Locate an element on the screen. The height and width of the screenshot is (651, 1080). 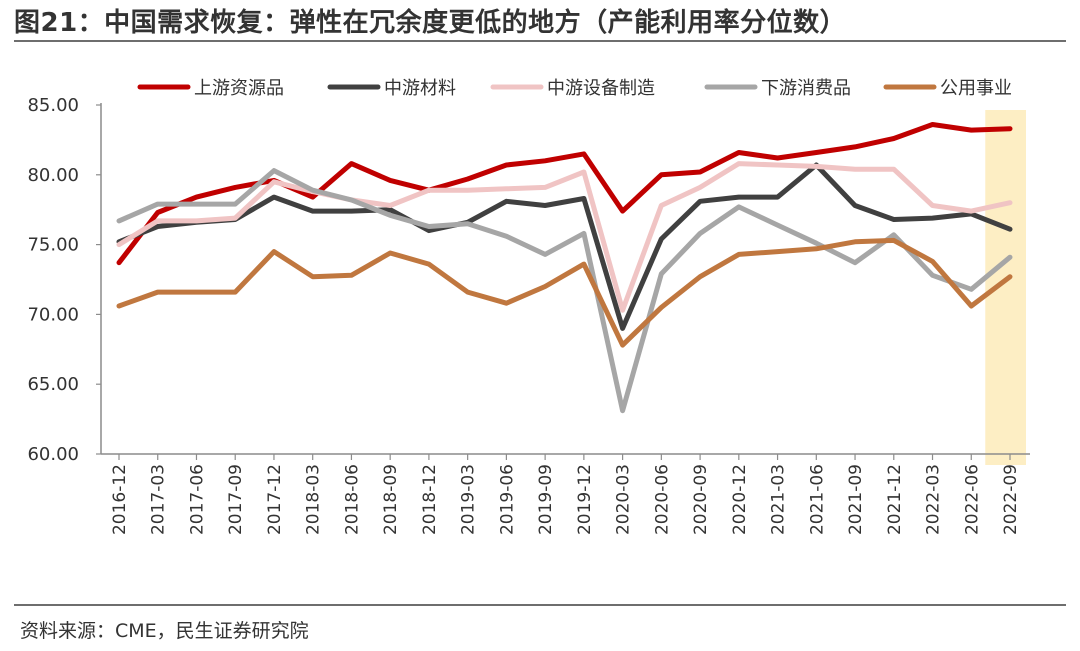
legend-label-3: 中游设备制造 is located at coordinates (601, 88).